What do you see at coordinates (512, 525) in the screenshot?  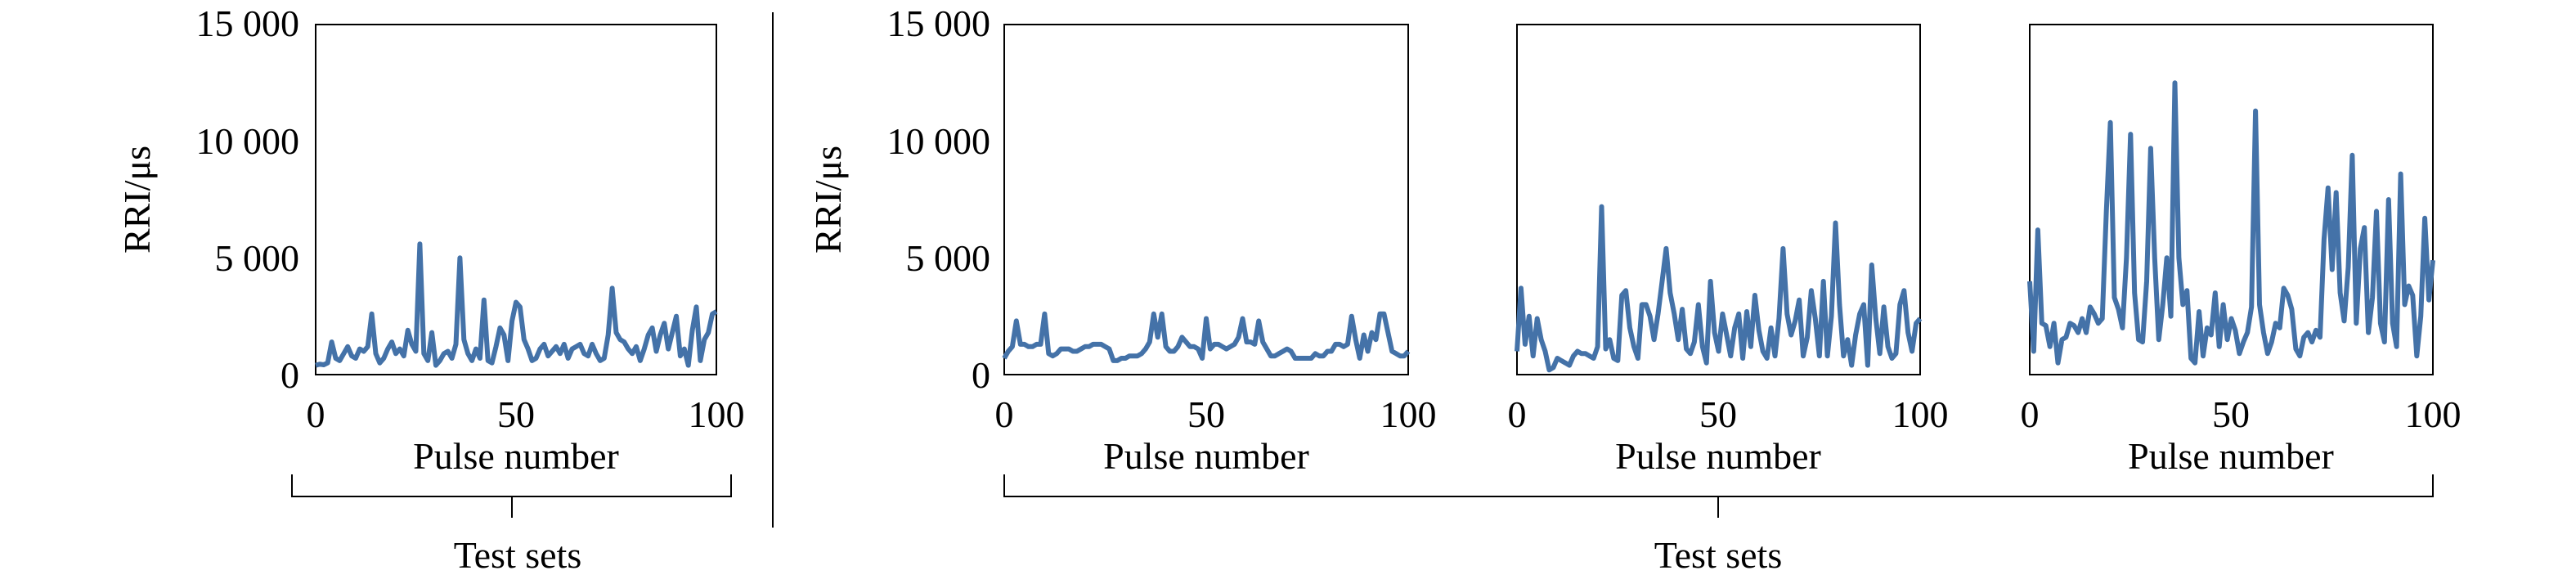 I see `group-bracket-1: Test sets` at bounding box center [512, 525].